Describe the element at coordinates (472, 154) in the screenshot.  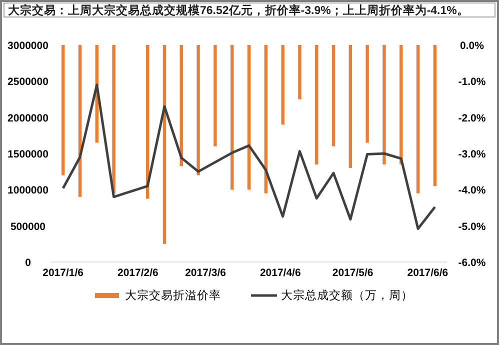
I see `y2-tick-label: -3.0%` at that location.